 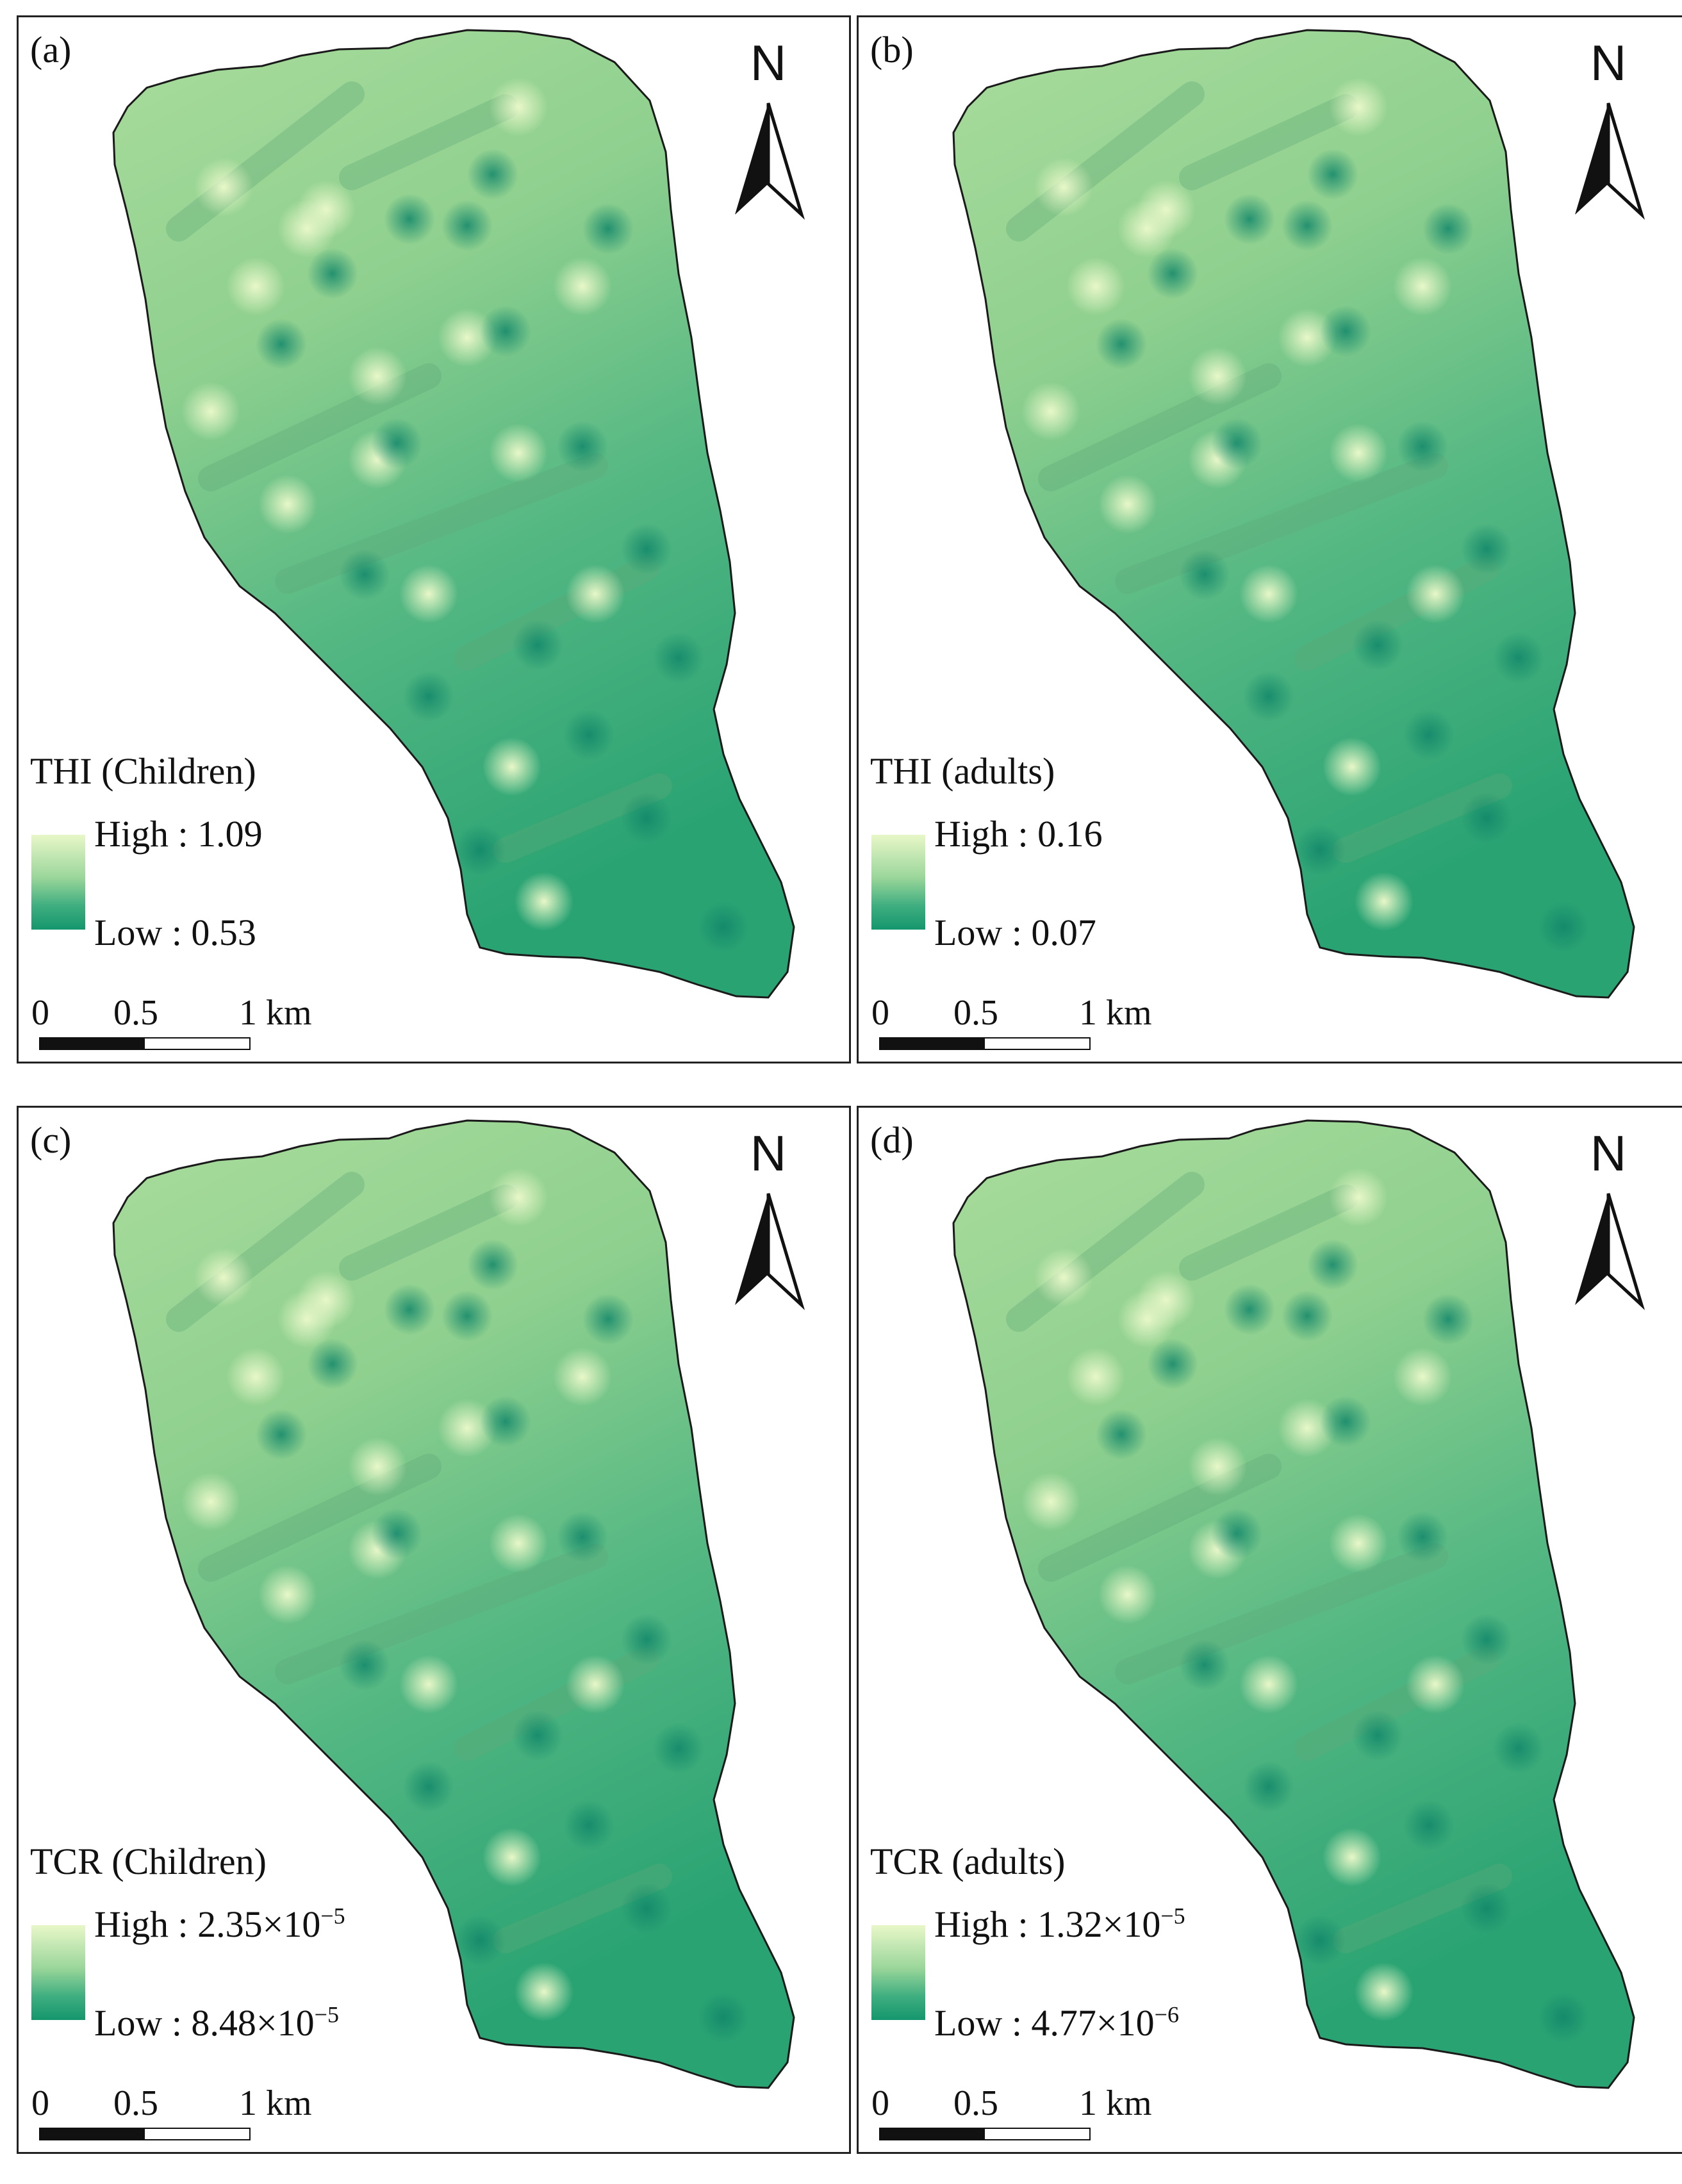 I want to click on legend-title: THI (Children), so click(x=143, y=771).